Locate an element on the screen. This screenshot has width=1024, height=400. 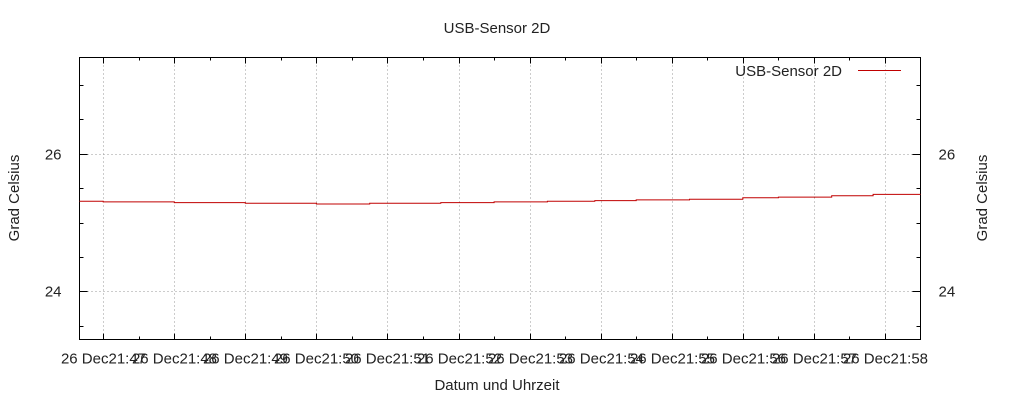
y-axis-label-right: Grad Celsius is located at coordinates (982, 198).